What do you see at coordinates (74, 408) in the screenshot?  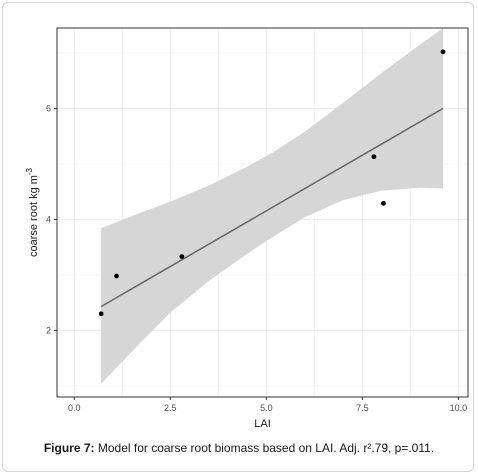 I see `x-tick-label: 0.0` at bounding box center [74, 408].